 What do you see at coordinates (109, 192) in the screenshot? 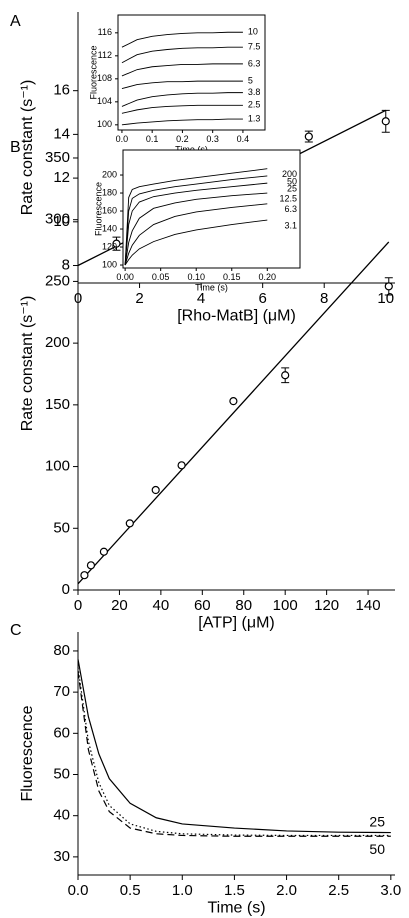
I see `y-tick-label: 180` at bounding box center [109, 192].